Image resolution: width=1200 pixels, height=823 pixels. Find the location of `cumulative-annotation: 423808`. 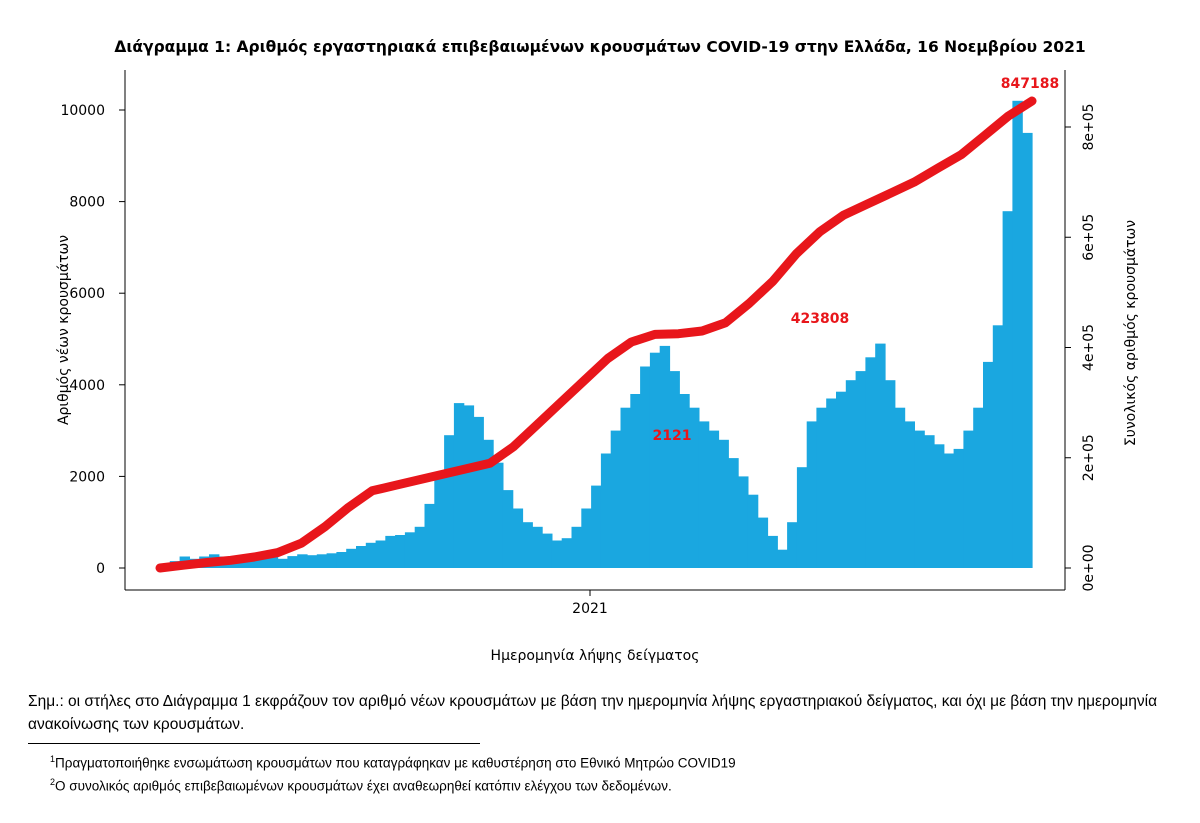

cumulative-annotation: 423808 is located at coordinates (820, 319).